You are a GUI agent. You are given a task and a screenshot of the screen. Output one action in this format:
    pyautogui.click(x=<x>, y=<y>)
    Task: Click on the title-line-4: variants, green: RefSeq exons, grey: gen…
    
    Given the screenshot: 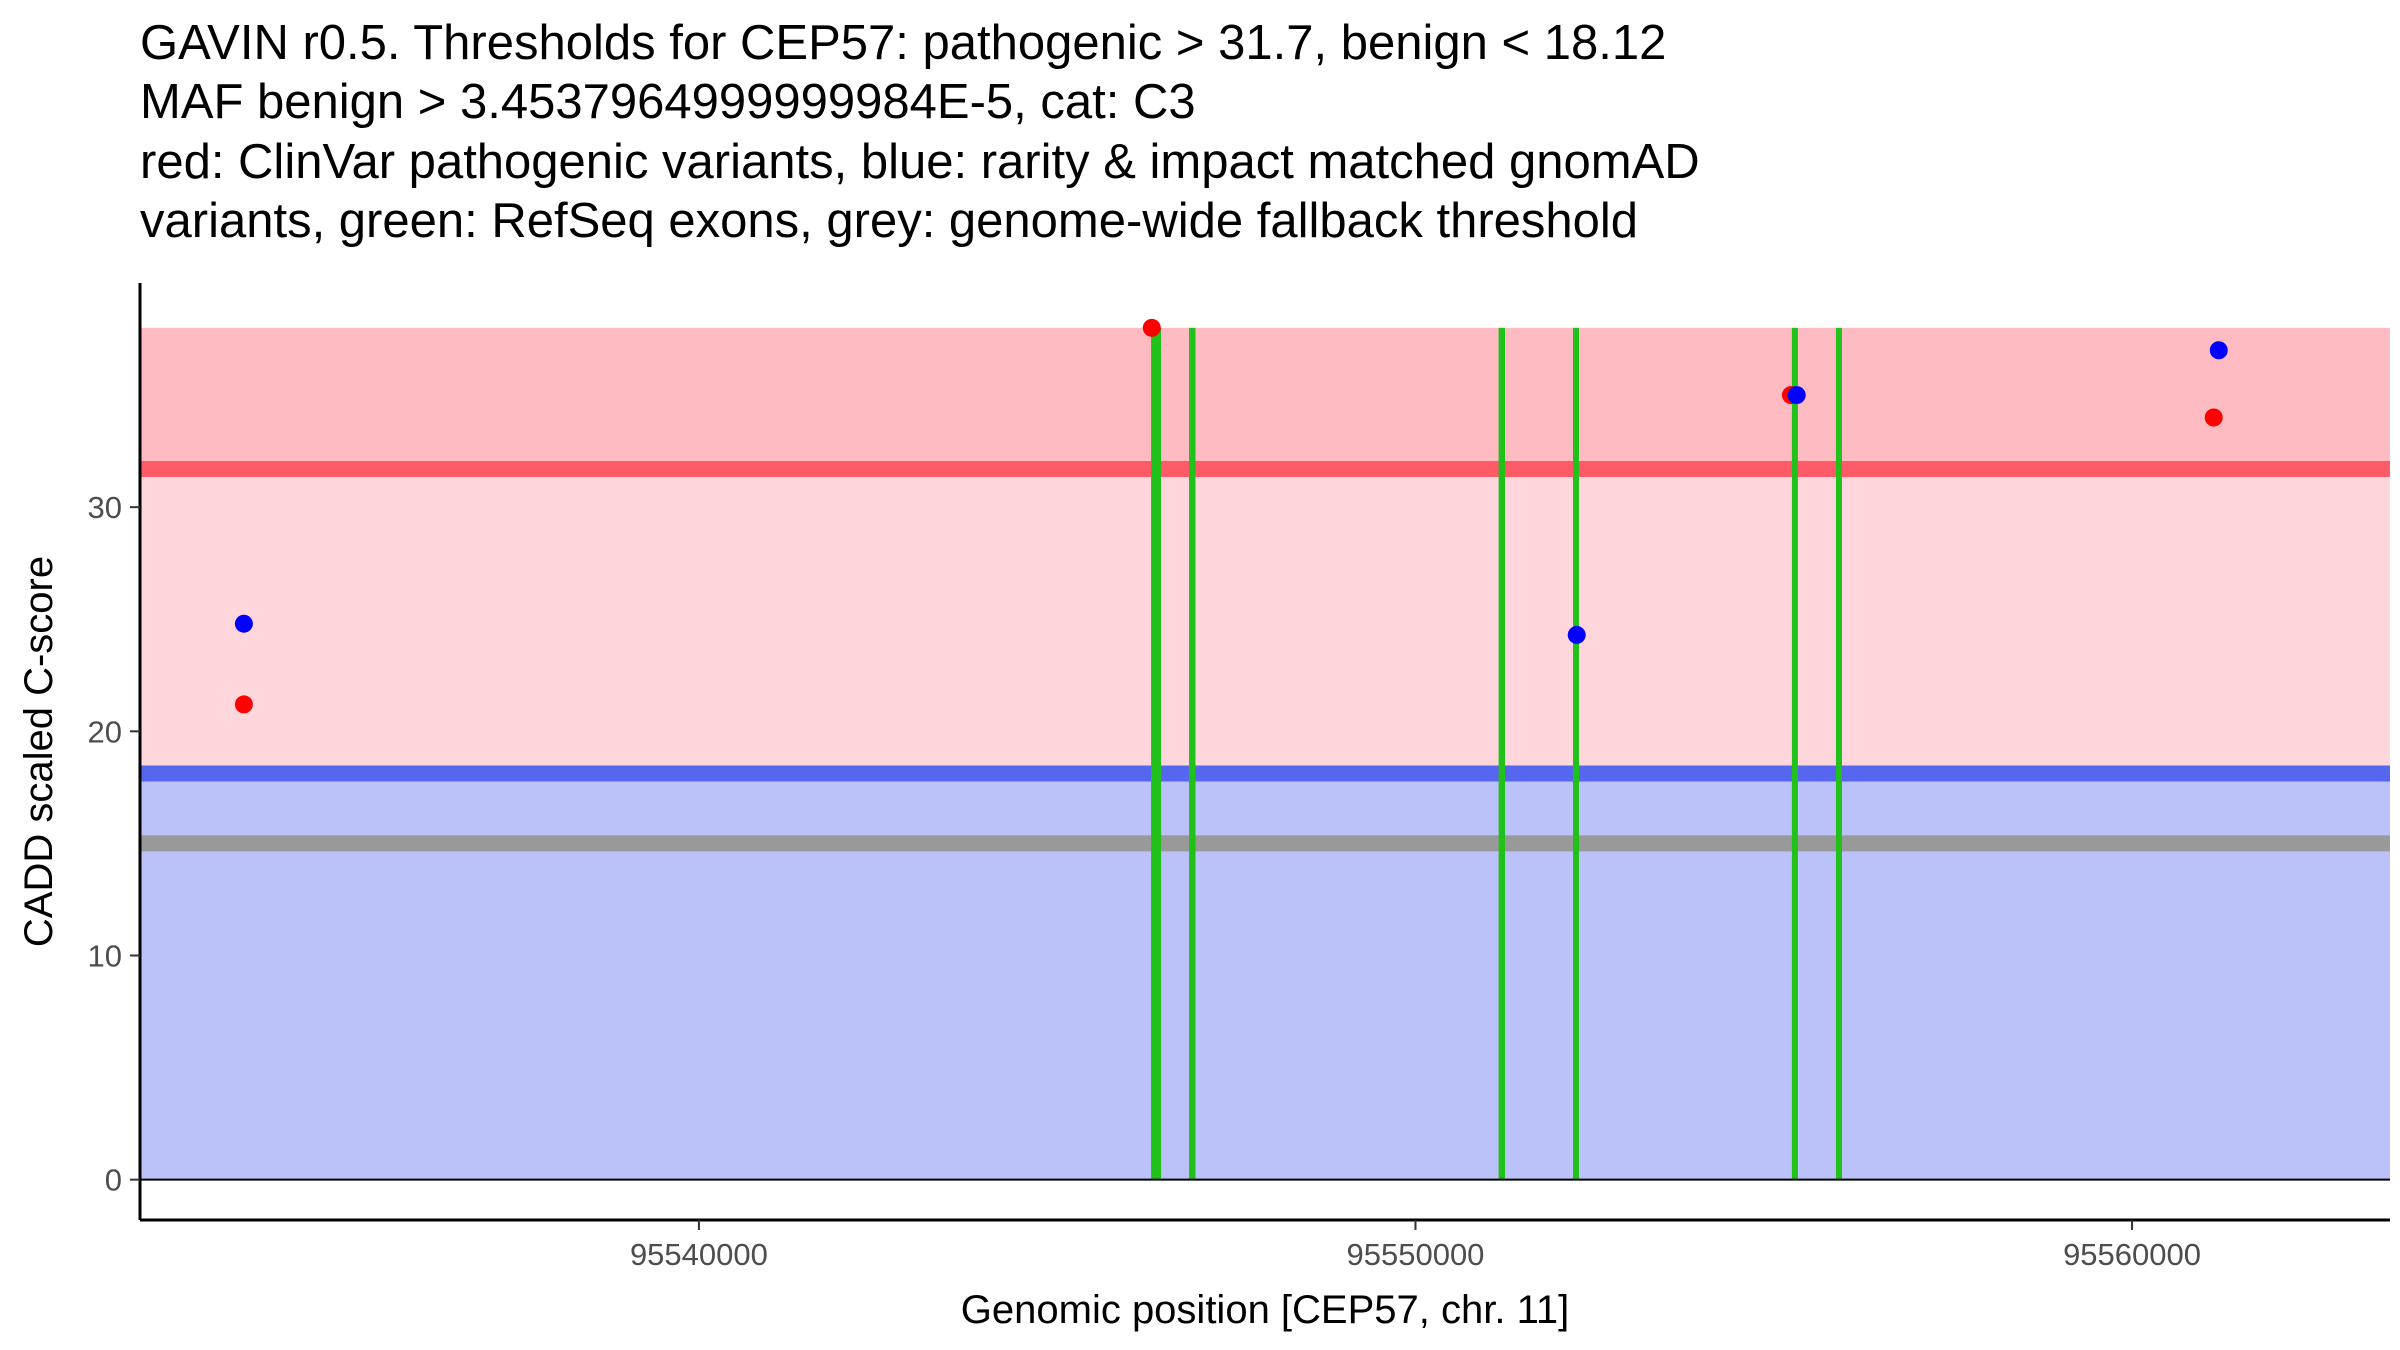 What is the action you would take?
    pyautogui.click(x=889, y=221)
    